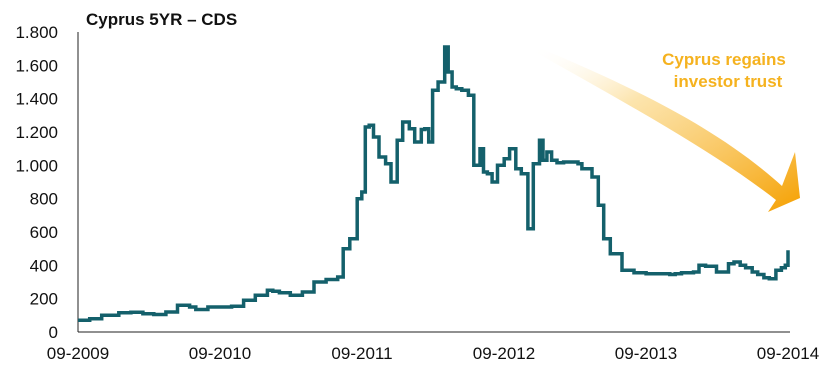 This screenshot has height=367, width=821. What do you see at coordinates (53, 332) in the screenshot?
I see `y-tick-label: 0` at bounding box center [53, 332].